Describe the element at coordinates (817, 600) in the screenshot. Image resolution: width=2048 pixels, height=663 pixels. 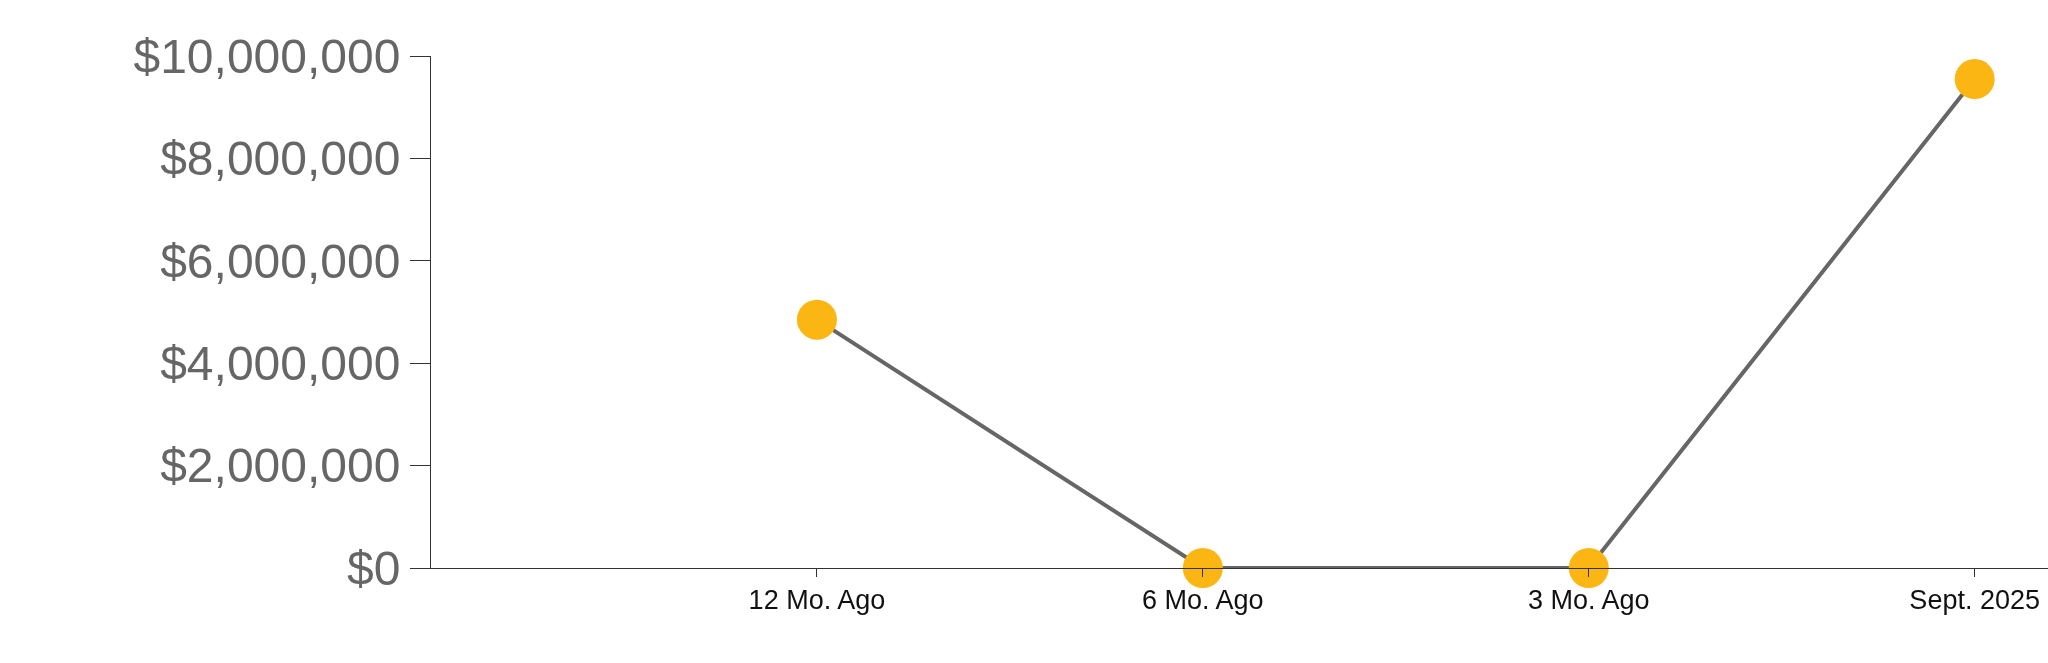
I see `x-tick-label: 12 Mo. Ago` at that location.